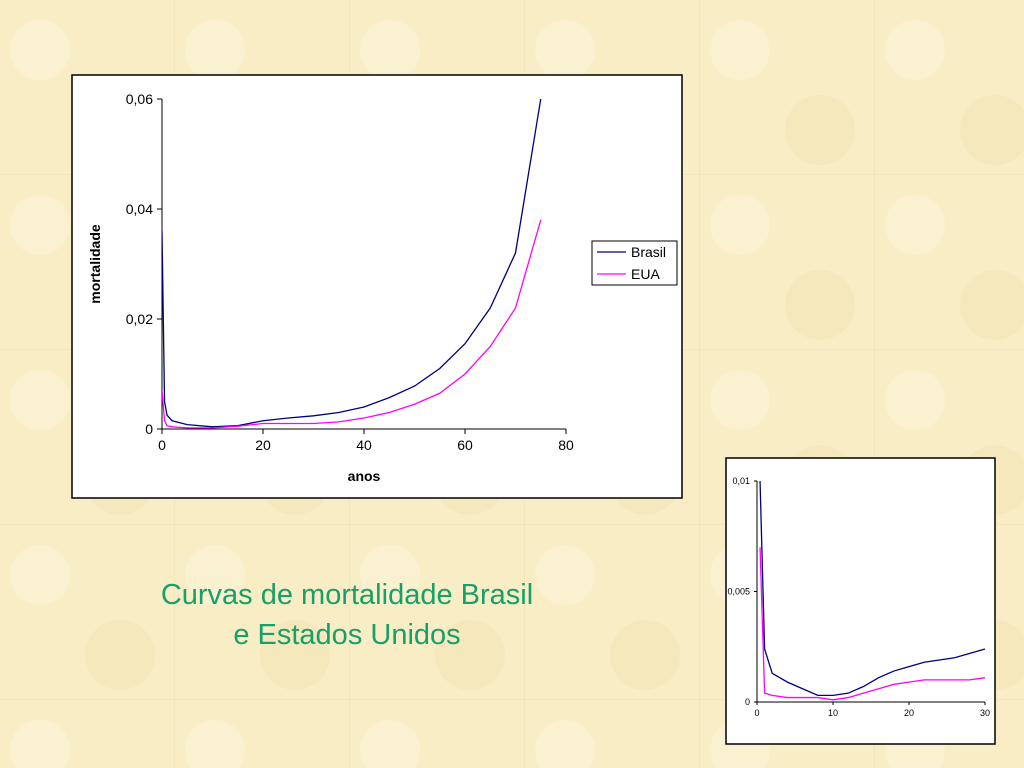  What do you see at coordinates (738, 592) in the screenshot?
I see `y-tick-label: 0,005` at bounding box center [738, 592].